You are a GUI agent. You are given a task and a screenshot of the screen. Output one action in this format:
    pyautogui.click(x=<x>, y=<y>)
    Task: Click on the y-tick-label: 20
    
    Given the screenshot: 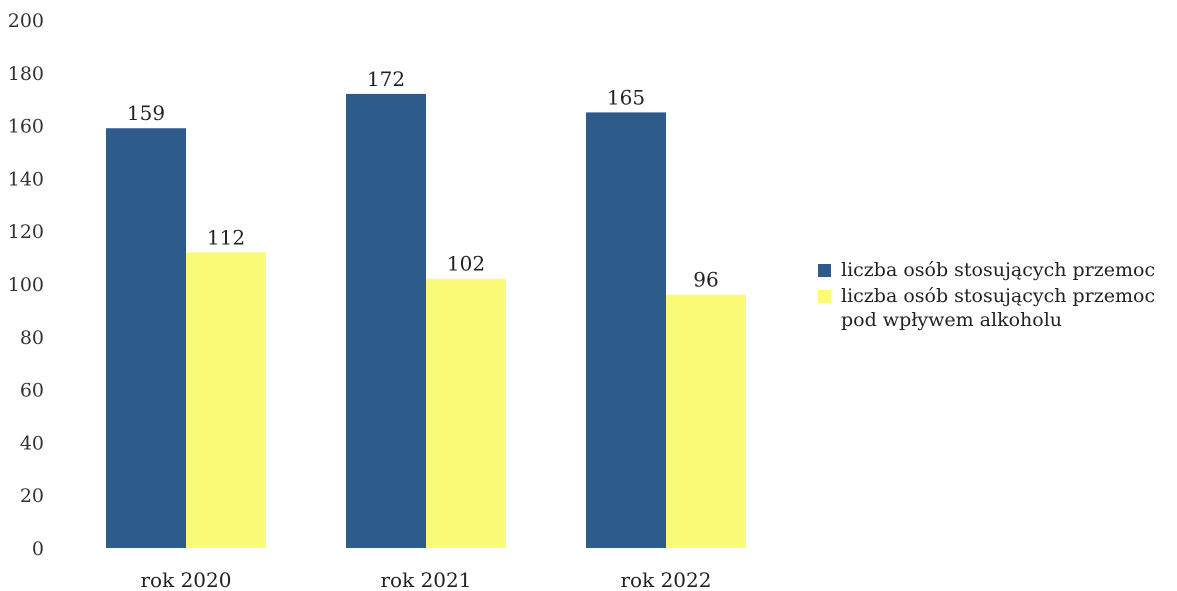 What is the action you would take?
    pyautogui.click(x=32, y=496)
    